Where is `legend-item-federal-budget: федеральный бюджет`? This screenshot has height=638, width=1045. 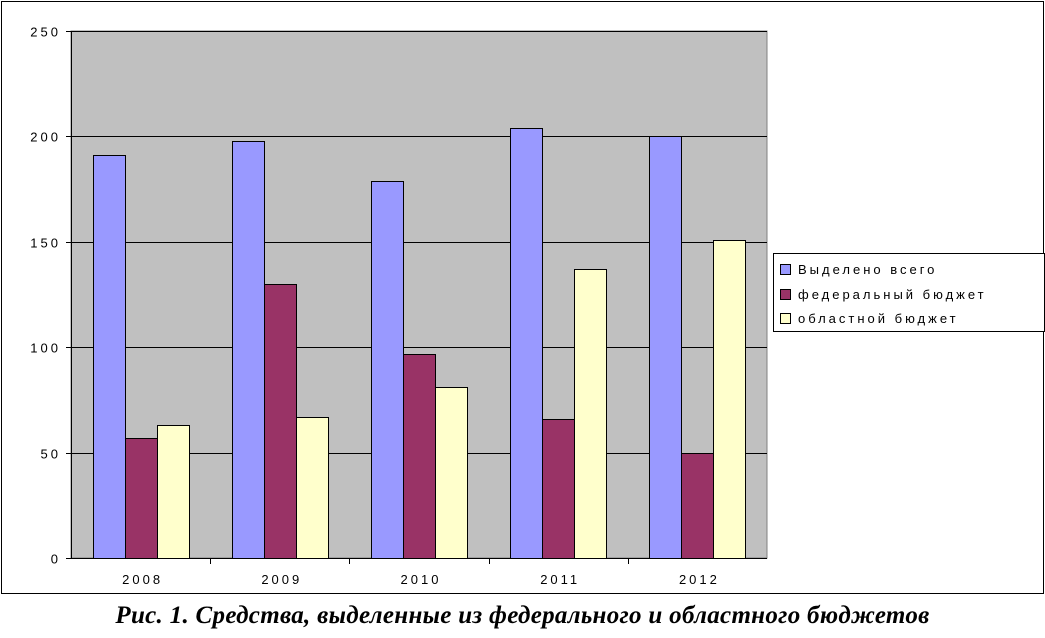
legend-item-federal-budget: федеральный бюджет is located at coordinates (883, 294).